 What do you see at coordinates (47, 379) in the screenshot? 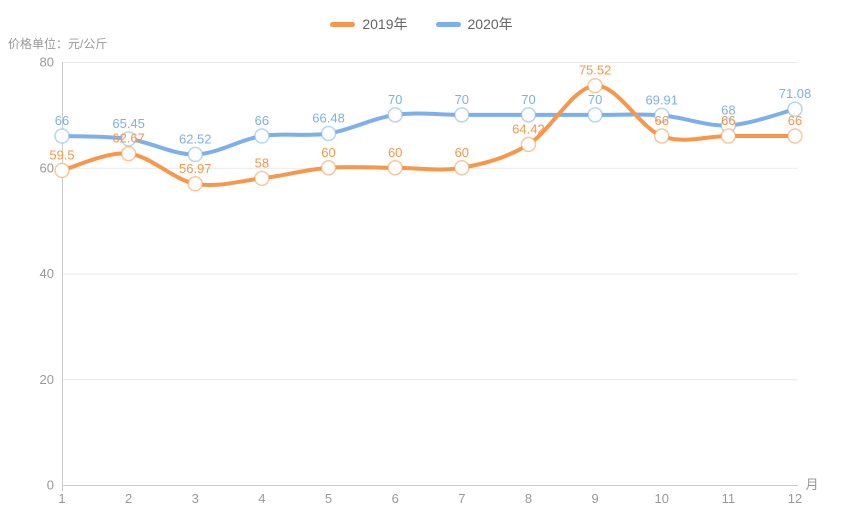
I see `y-tick-label: 20` at bounding box center [47, 379].